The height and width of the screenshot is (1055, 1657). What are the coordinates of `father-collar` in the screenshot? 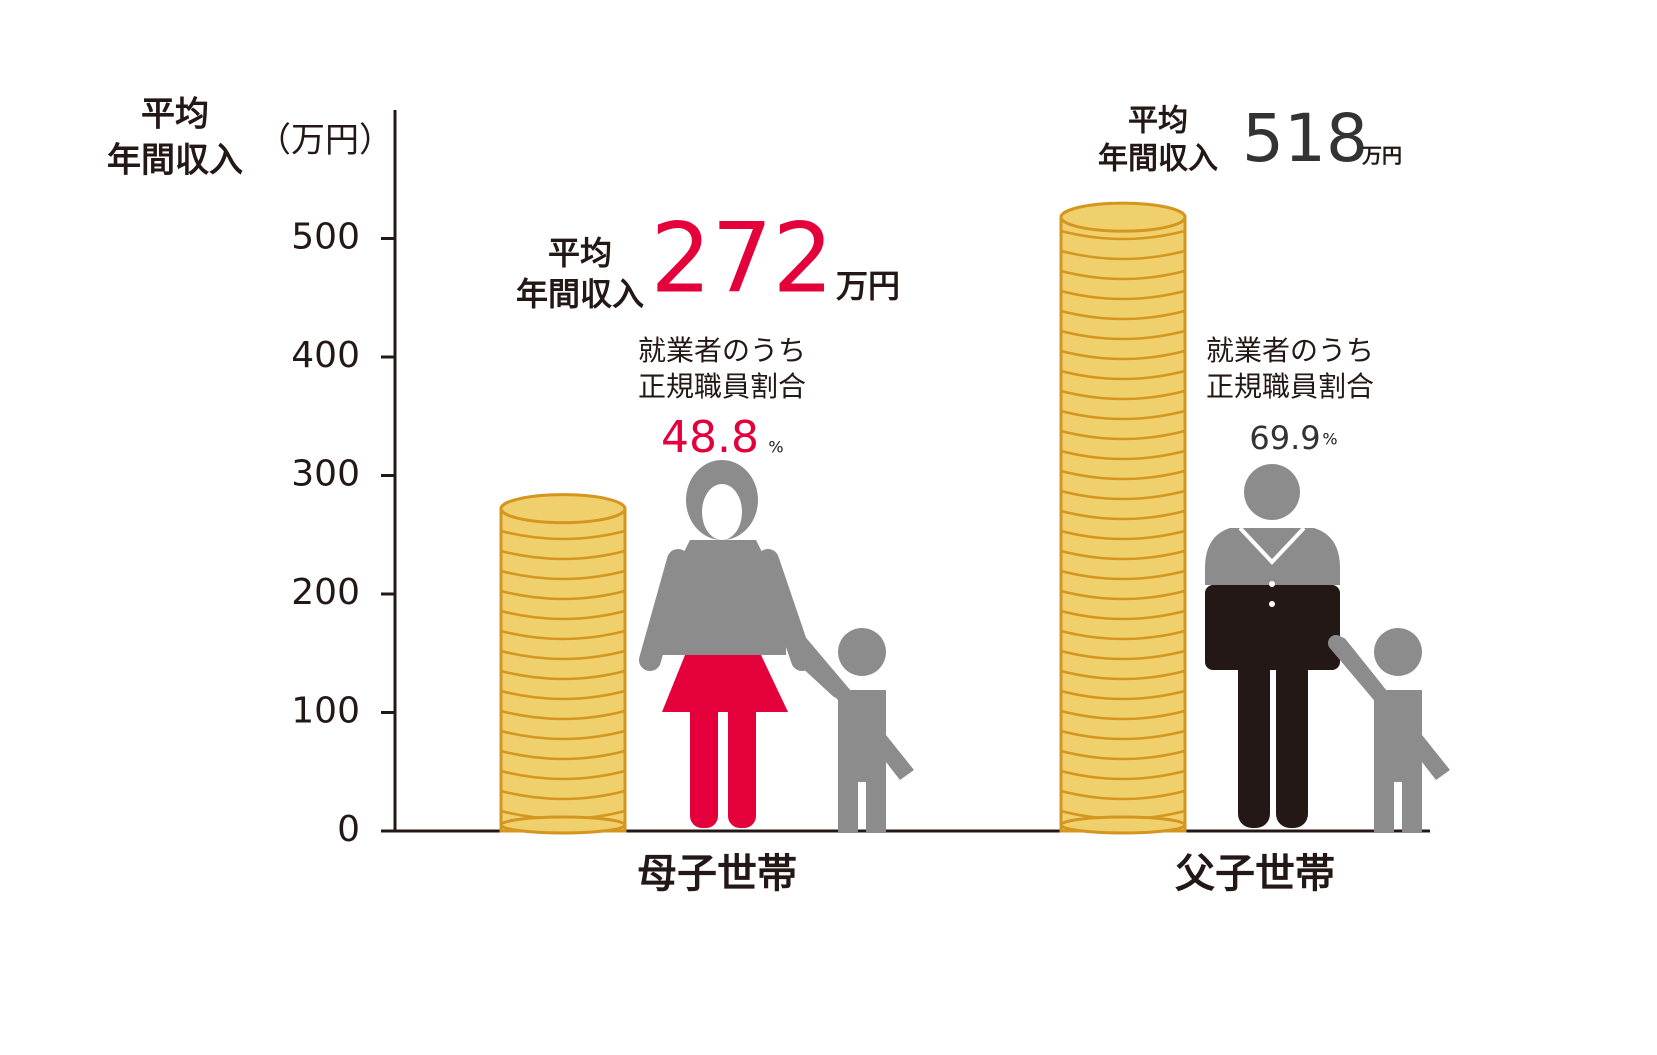 It's located at (1272, 545).